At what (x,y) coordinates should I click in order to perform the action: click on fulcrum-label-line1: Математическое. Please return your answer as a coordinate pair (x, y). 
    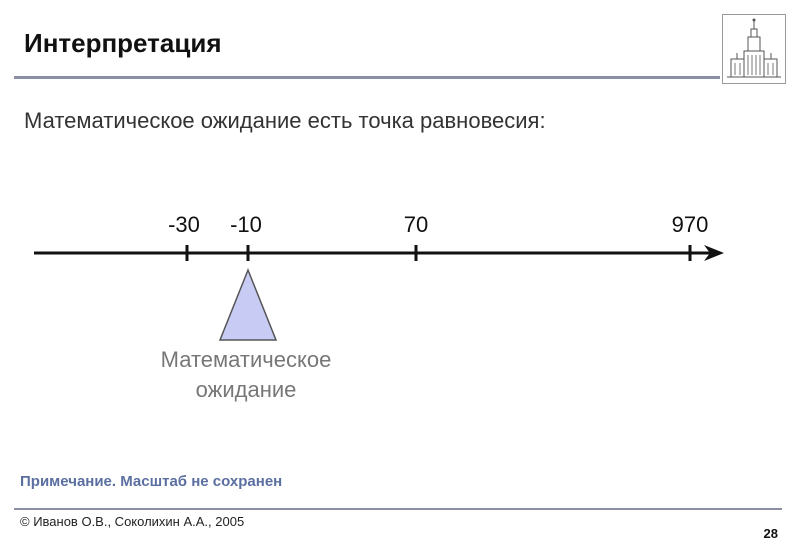
    Looking at the image, I should click on (246, 359).